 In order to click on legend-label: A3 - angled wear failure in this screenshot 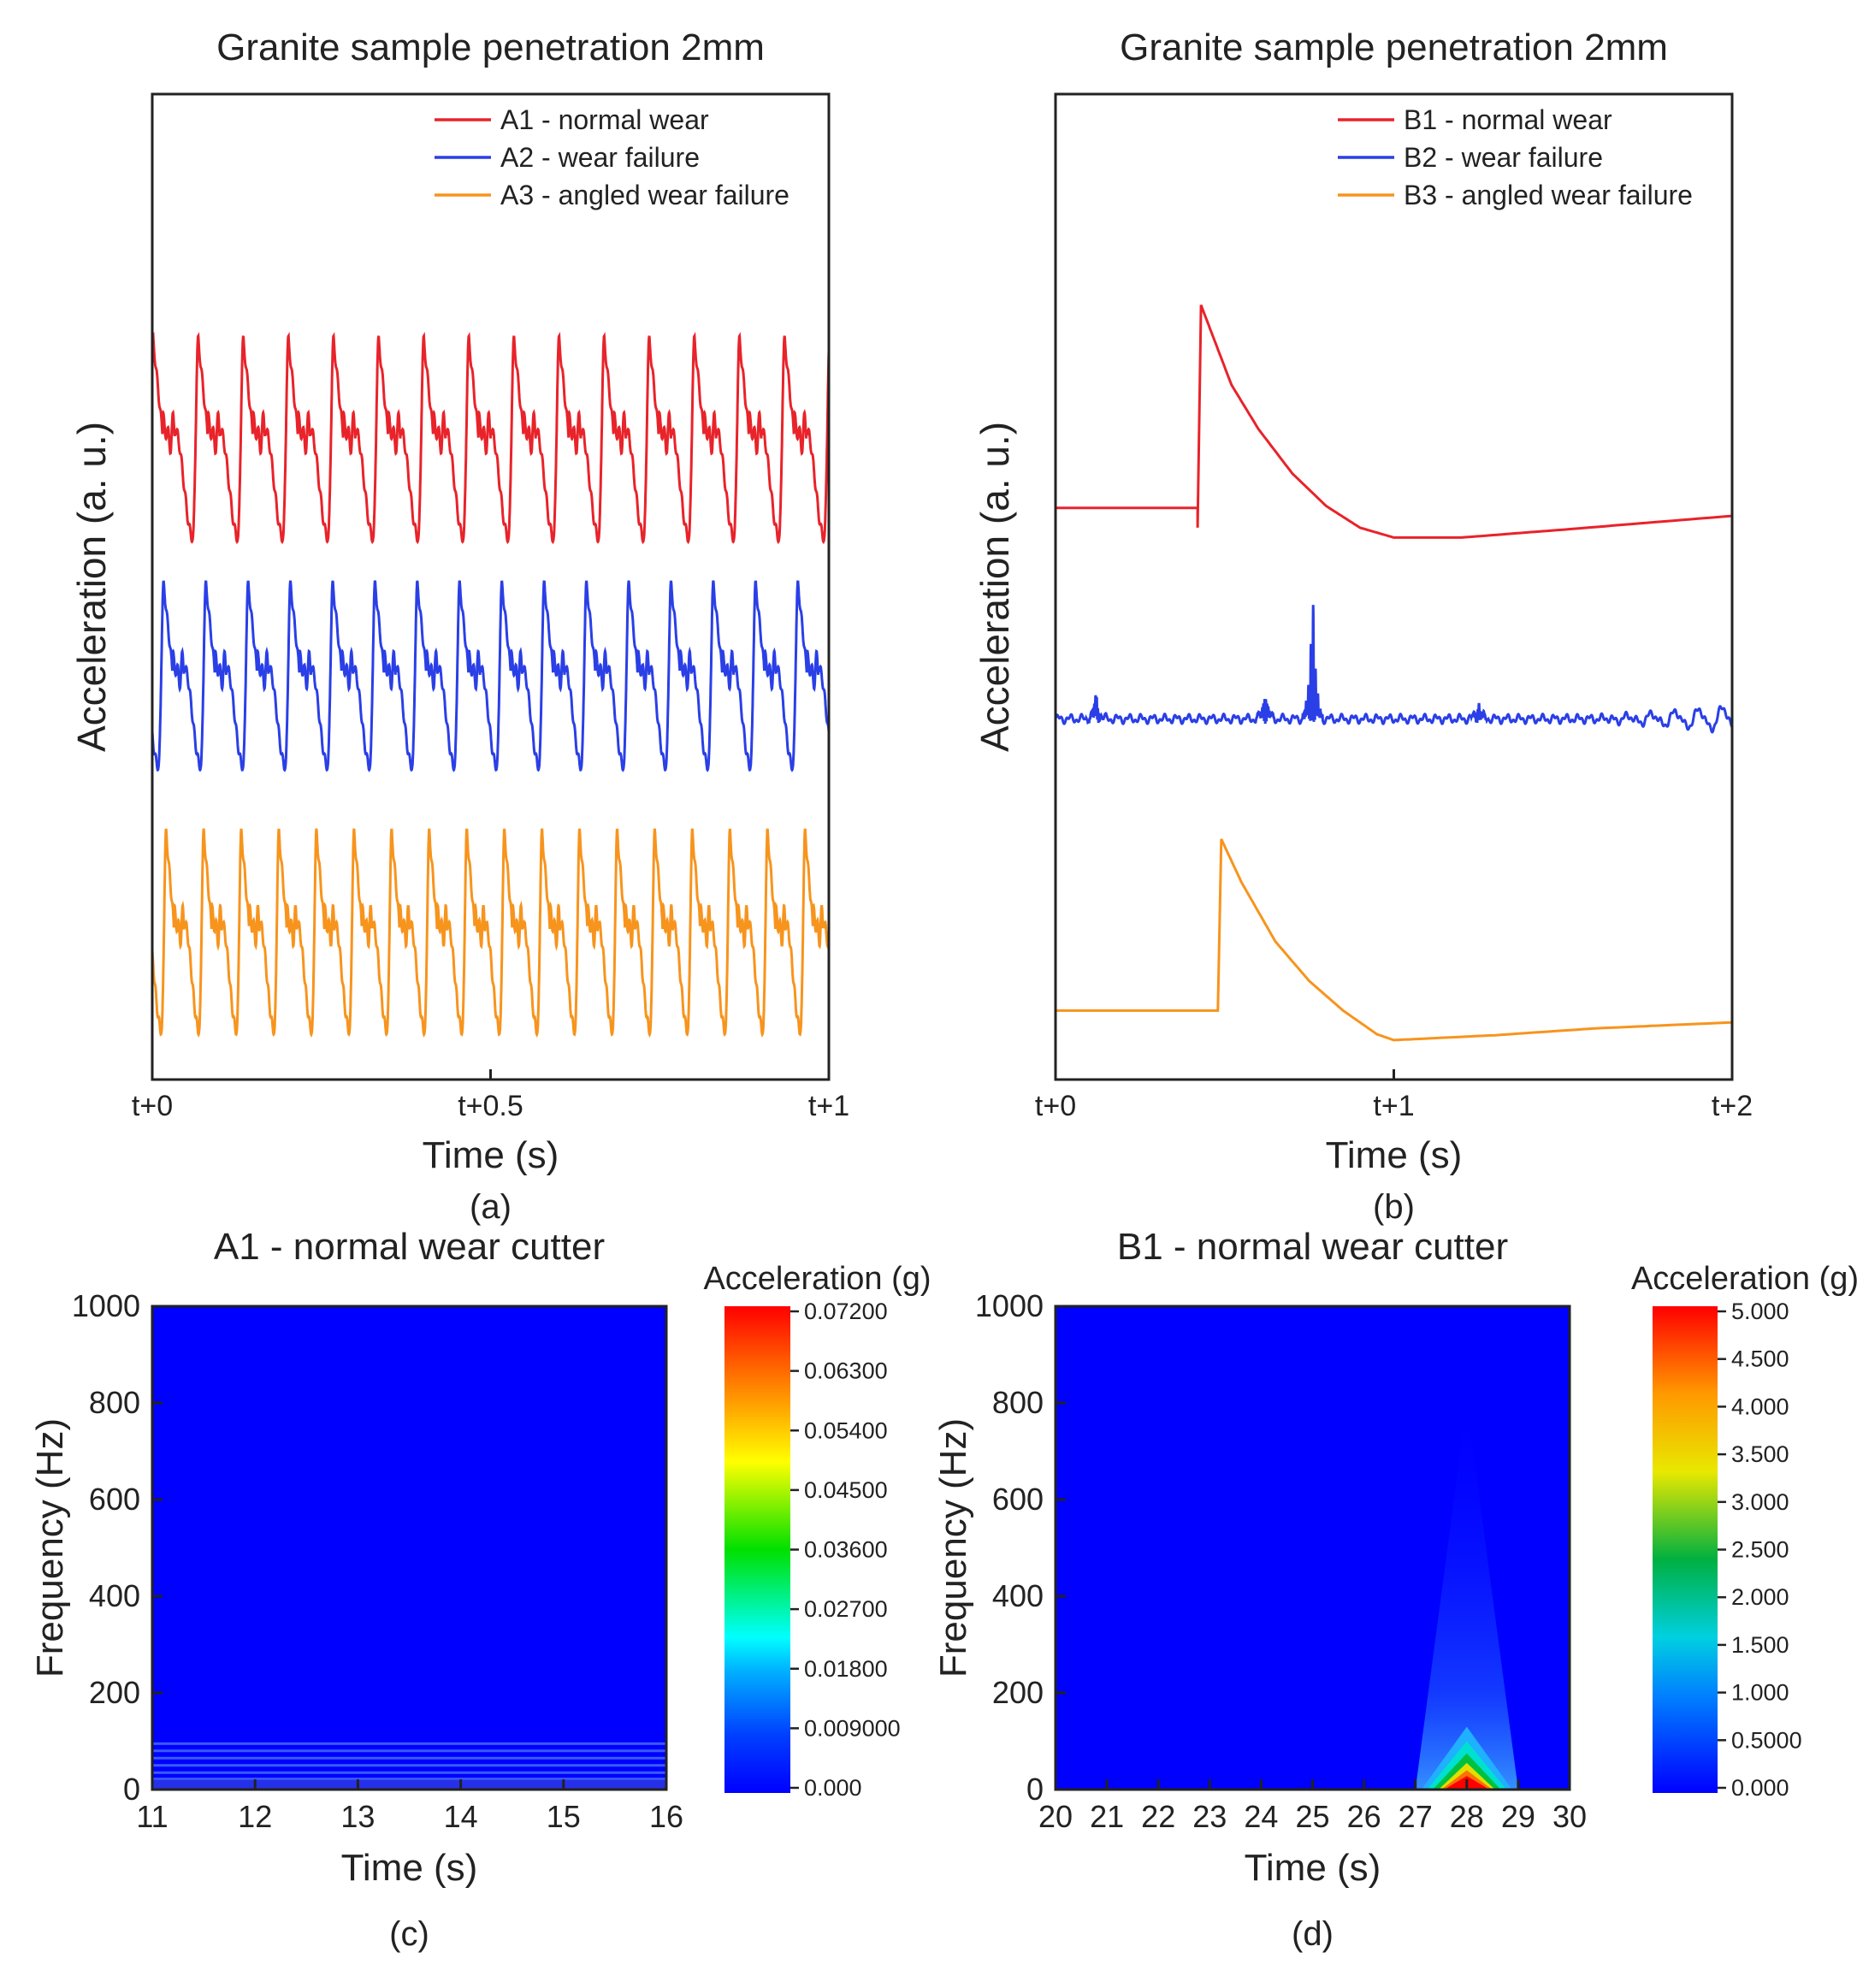, I will do `click(645, 195)`.